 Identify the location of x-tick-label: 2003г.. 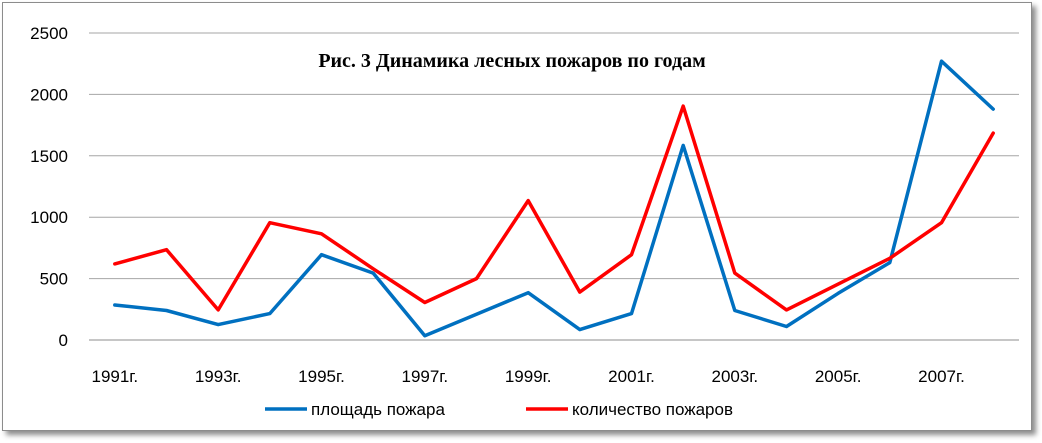
(734, 376).